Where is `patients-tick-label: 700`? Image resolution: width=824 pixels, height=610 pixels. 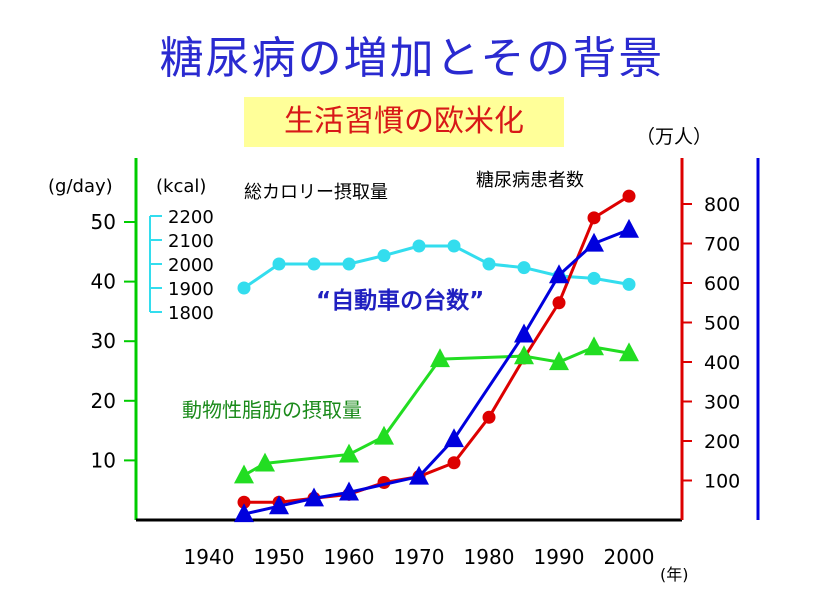
patients-tick-label: 700 is located at coordinates (722, 245).